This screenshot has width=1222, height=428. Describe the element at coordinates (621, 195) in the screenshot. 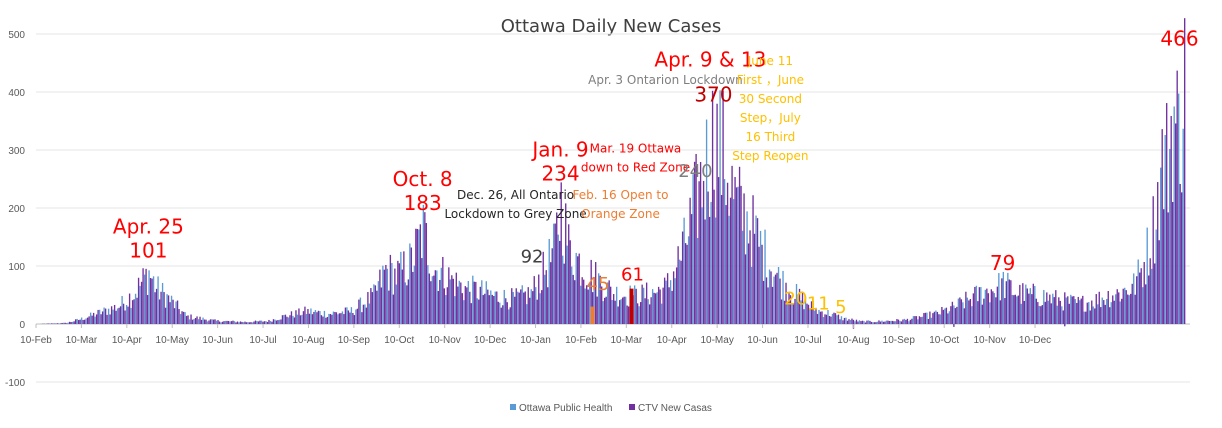

I see `annotation-label: Feb. 16 Open to` at that location.